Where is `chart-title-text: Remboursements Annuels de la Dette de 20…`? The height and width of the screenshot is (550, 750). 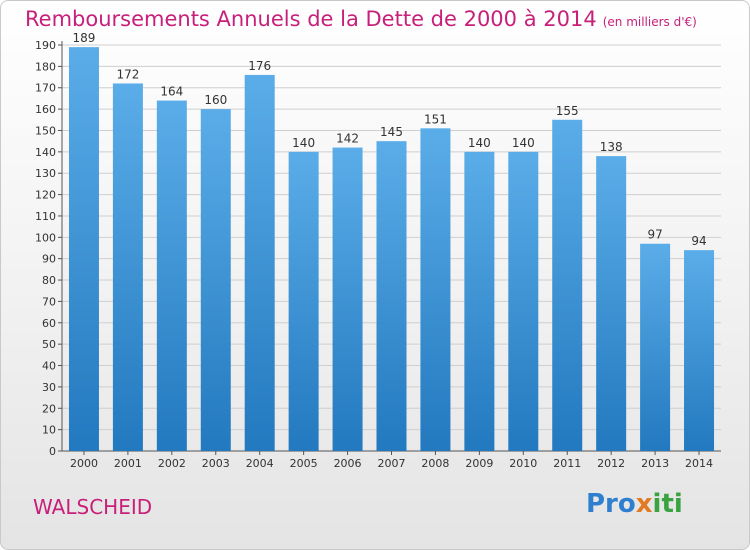
chart-title-text: Remboursements Annuels de la Dette de 20… is located at coordinates (311, 19).